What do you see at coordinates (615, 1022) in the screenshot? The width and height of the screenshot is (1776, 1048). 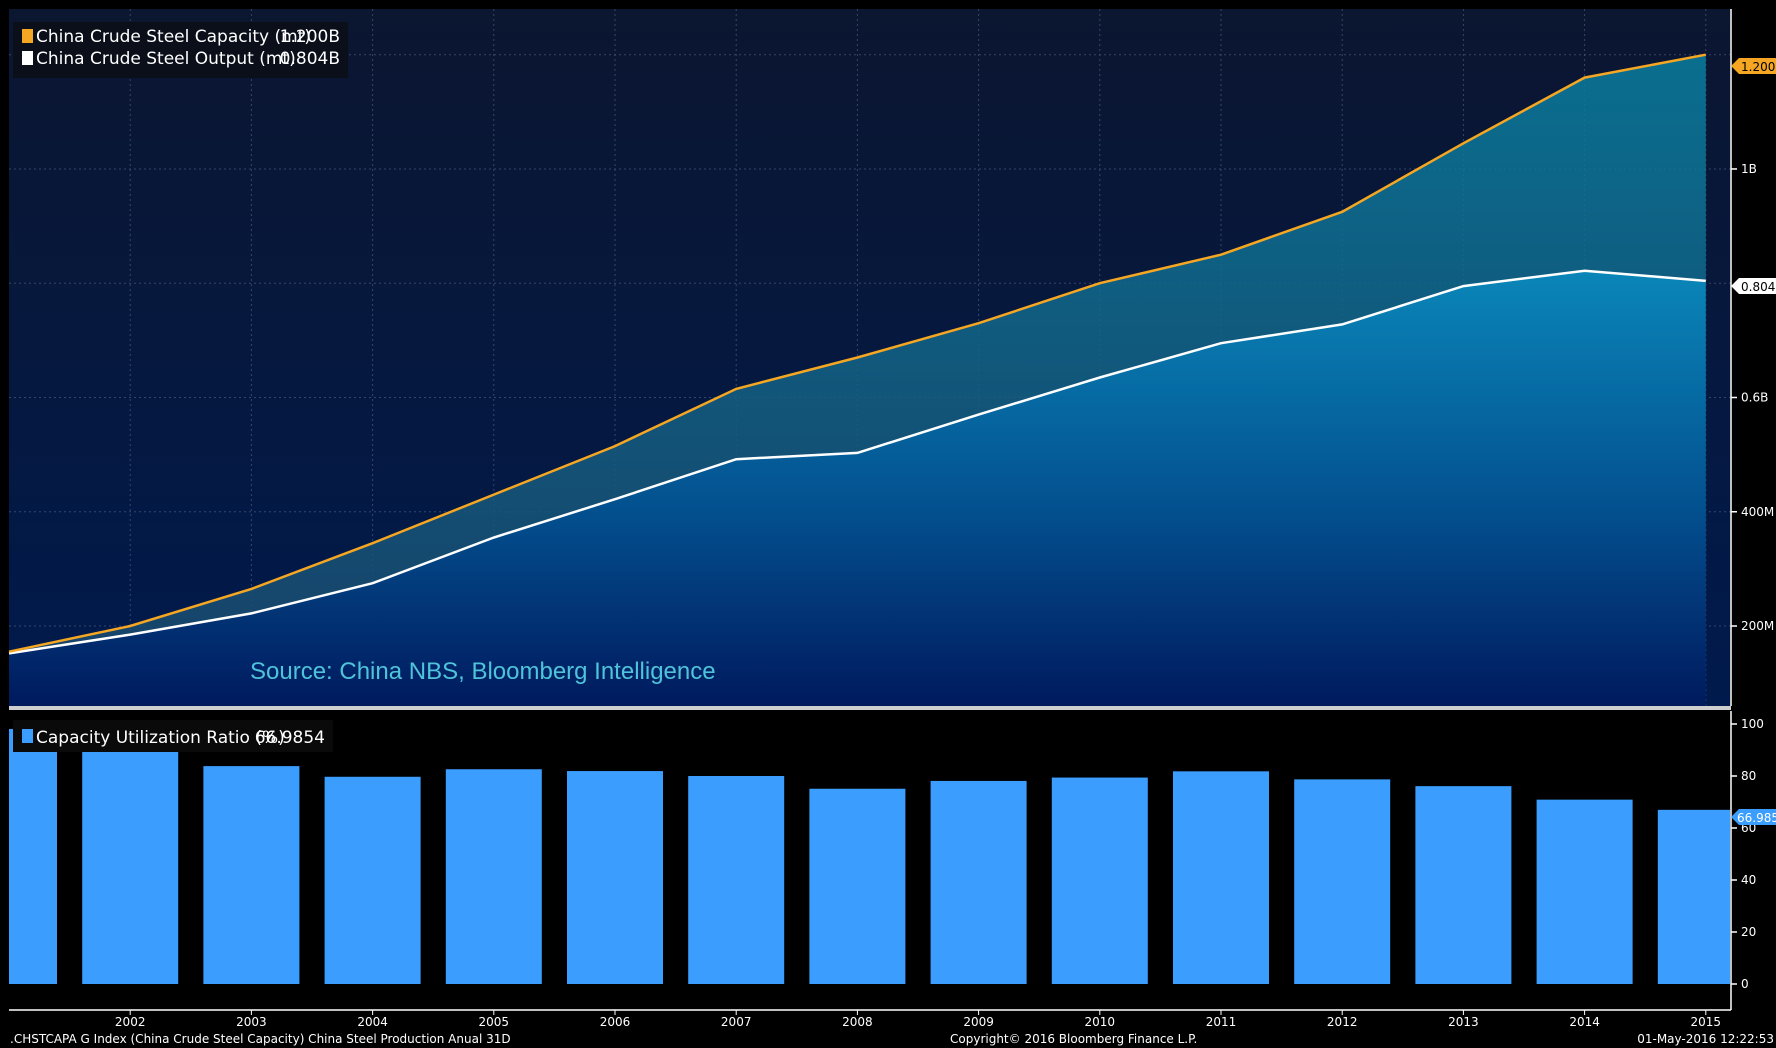 I see `x-tick-label: 2006` at bounding box center [615, 1022].